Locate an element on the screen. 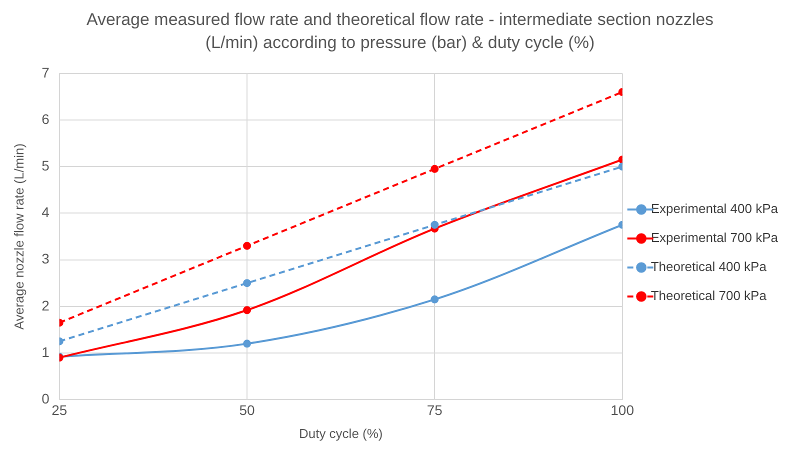 Image resolution: width=802 pixels, height=450 pixels. y-tick-label: 6 is located at coordinates (46, 118).